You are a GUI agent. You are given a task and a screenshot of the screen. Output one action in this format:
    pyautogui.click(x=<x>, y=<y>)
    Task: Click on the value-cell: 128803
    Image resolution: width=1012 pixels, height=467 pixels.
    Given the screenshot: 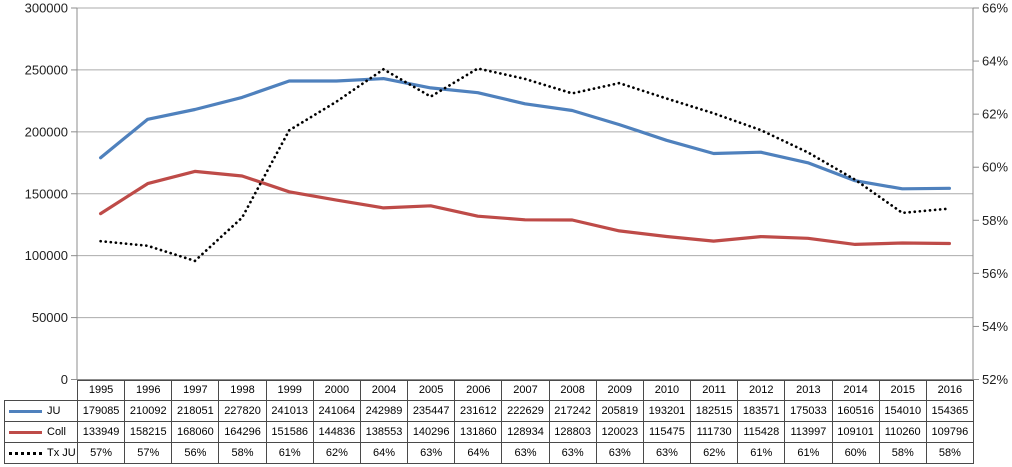 What is the action you would take?
    pyautogui.click(x=572, y=432)
    